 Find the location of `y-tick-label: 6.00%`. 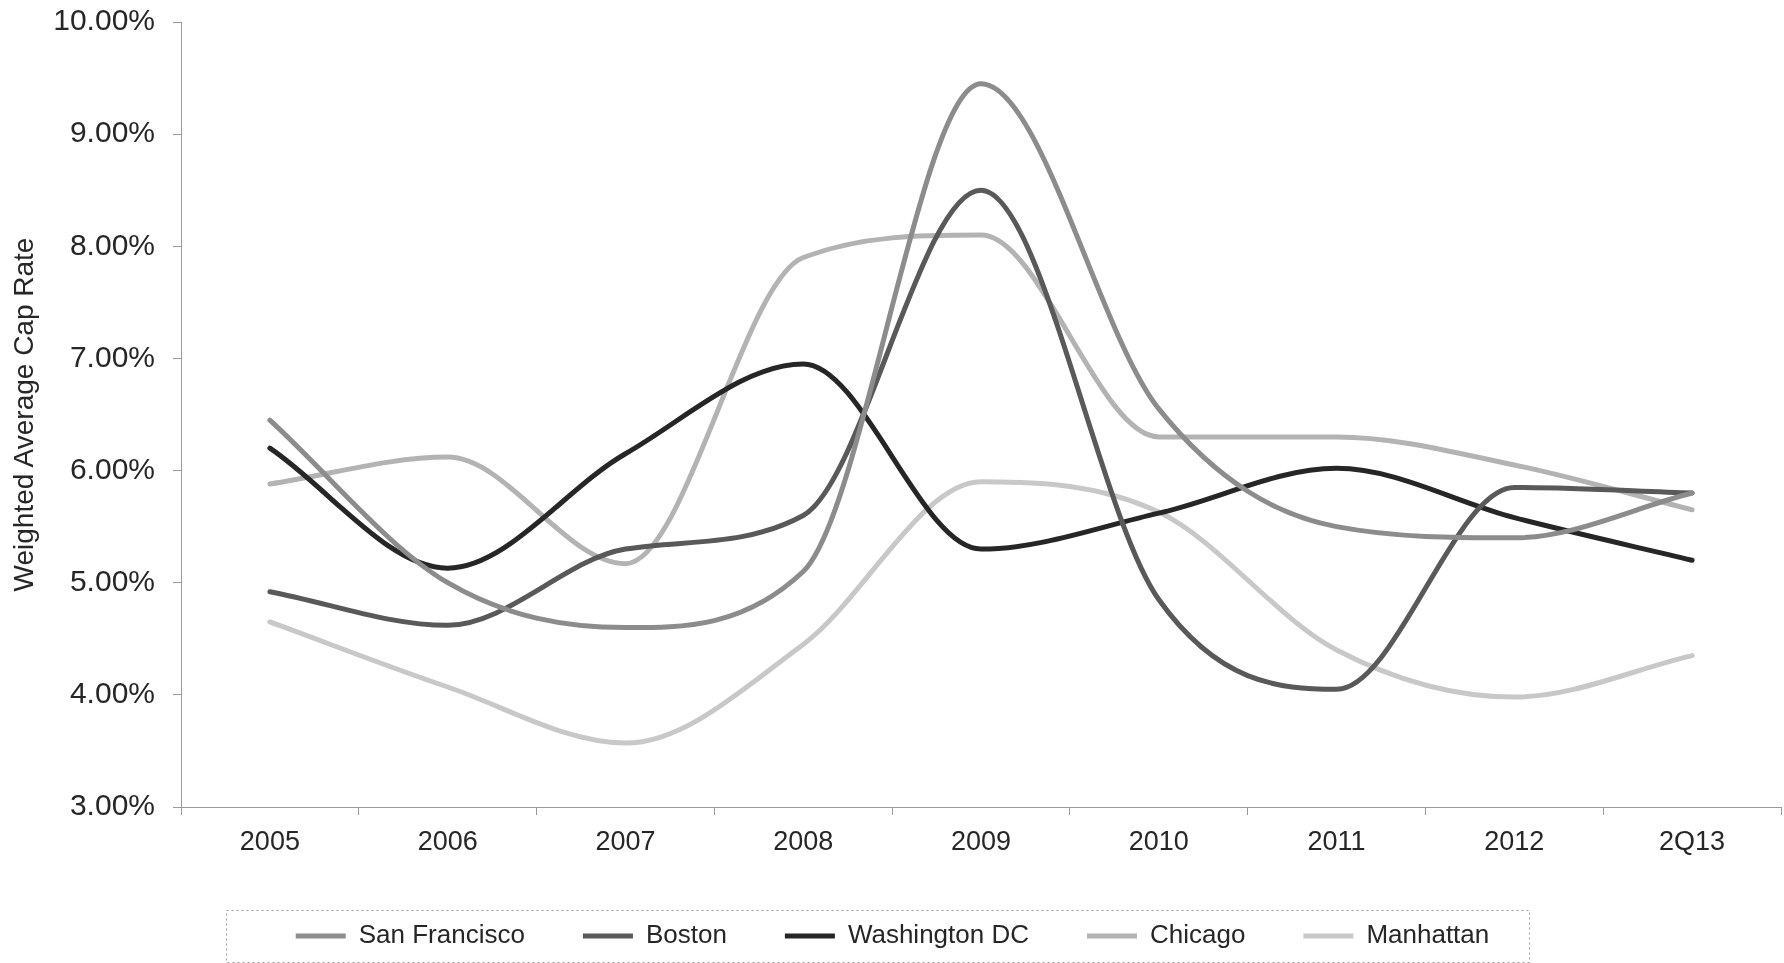

y-tick-label: 6.00% is located at coordinates (112, 468).